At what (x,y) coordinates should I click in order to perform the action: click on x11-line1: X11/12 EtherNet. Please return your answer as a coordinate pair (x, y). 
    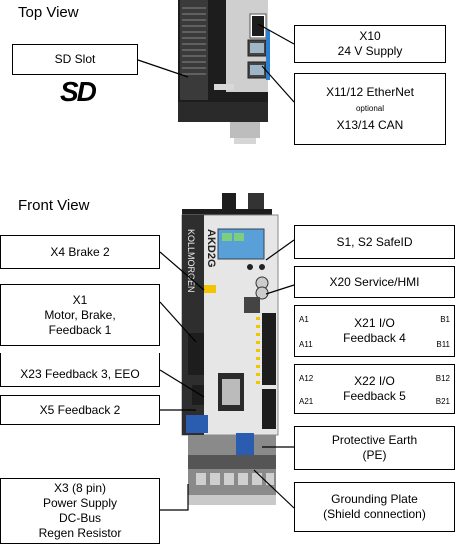
    Looking at the image, I should click on (370, 92).